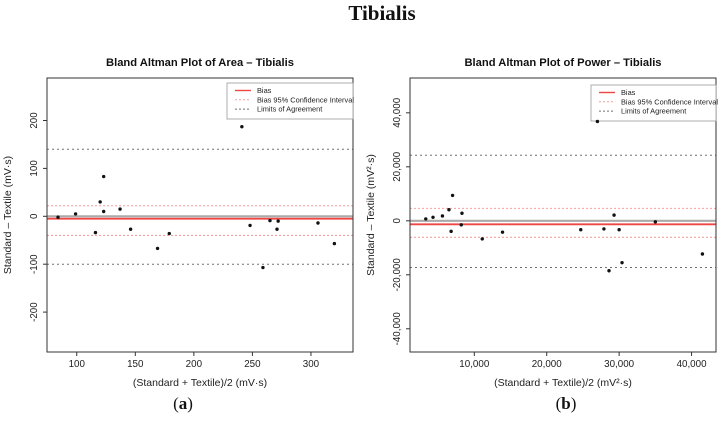  I want to click on plot-title: Bland Altman Plot of Area – Tibialis, so click(200, 63).